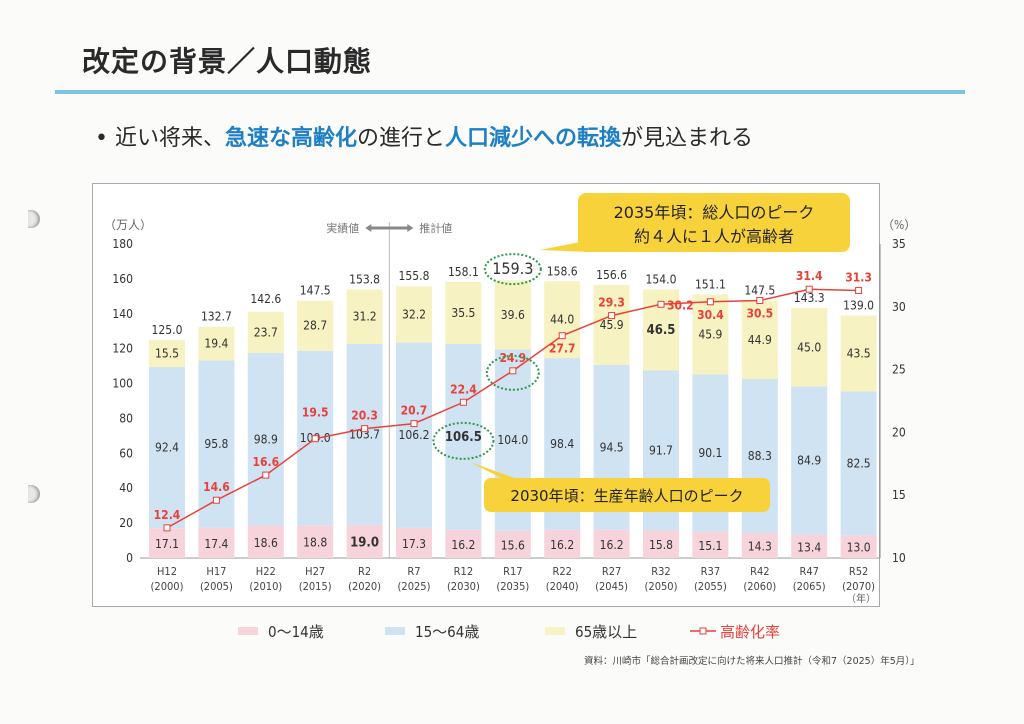 Image resolution: width=1024 pixels, height=724 pixels. What do you see at coordinates (899, 558) in the screenshot?
I see `right-axis-tick: 10` at bounding box center [899, 558].